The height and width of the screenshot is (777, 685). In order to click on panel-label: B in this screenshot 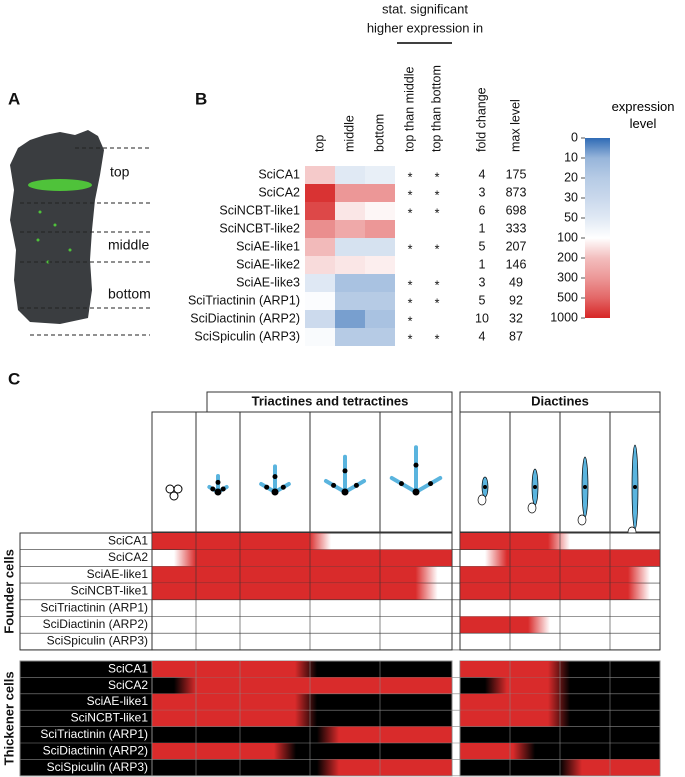, I will do `click(201, 98)`.